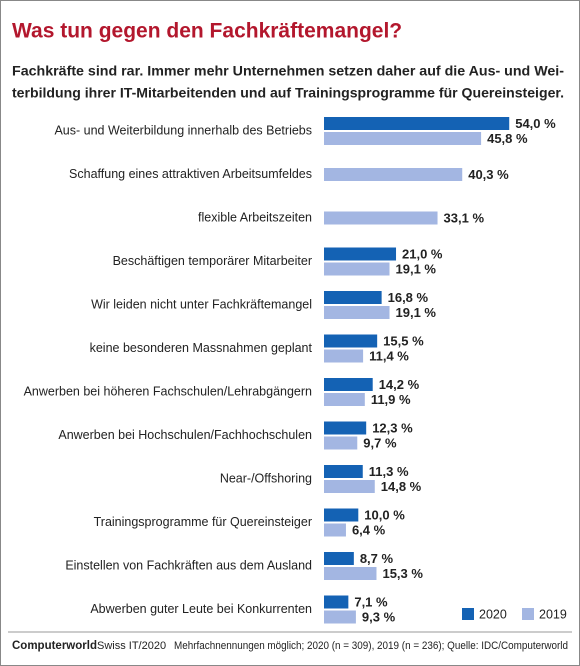 This screenshot has width=580, height=666. Describe the element at coordinates (464, 217) in the screenshot. I see `value-label: 33,1 %` at that location.